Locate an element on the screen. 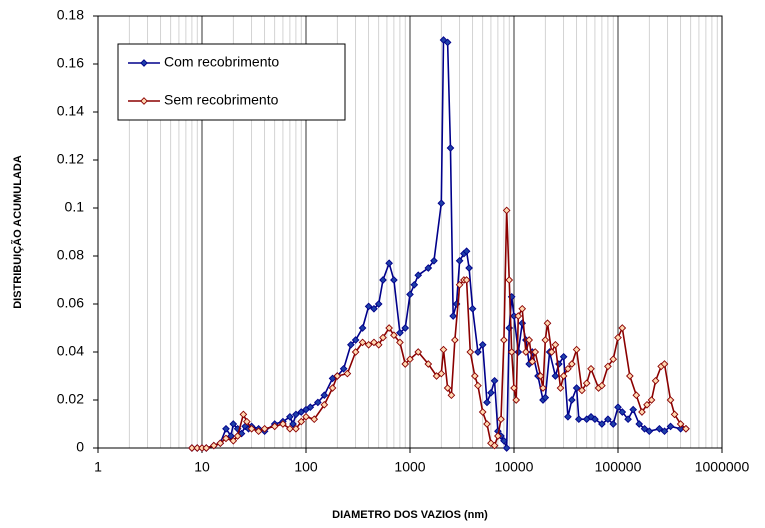 The width and height of the screenshot is (765, 528). x-tick-label: 1000 is located at coordinates (409, 467).